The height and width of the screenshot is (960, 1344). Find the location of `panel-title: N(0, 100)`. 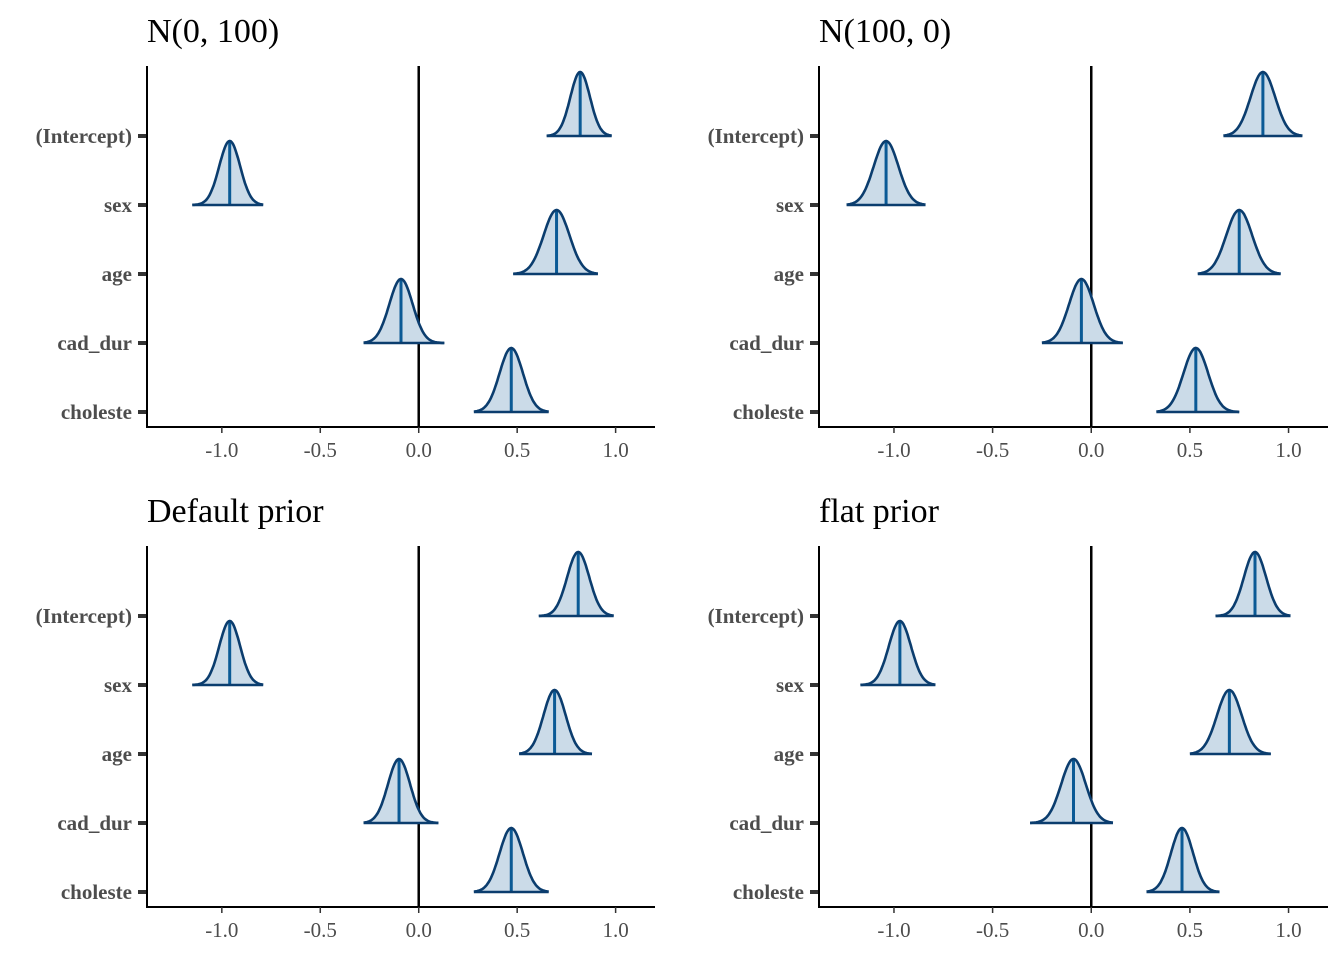

panel-title: N(0, 100) is located at coordinates (213, 31).